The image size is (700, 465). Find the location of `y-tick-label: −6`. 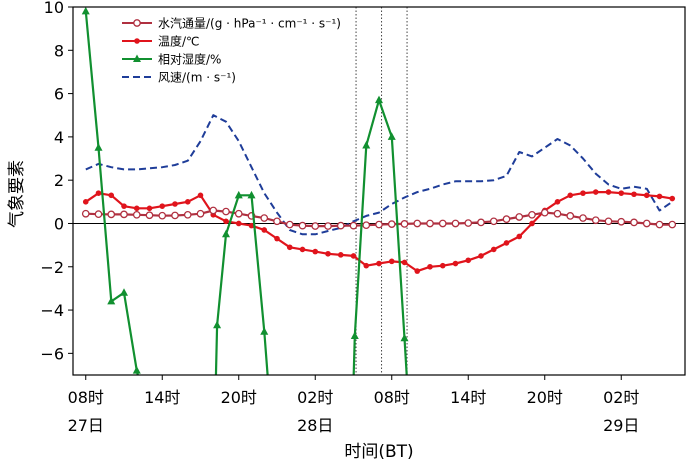

y-tick-label: −6 is located at coordinates (52, 353).